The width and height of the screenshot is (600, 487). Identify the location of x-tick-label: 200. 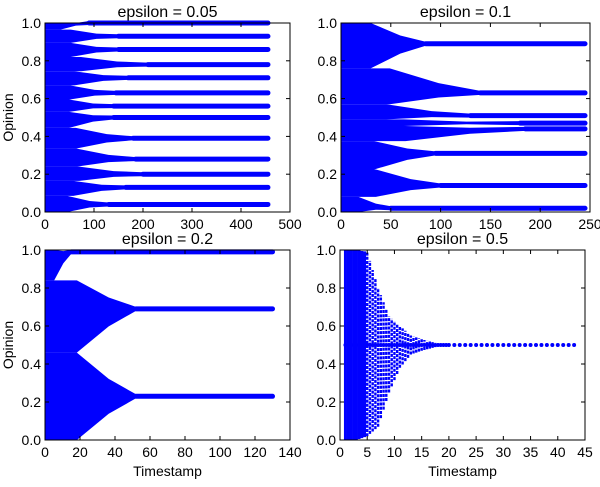
(143, 224).